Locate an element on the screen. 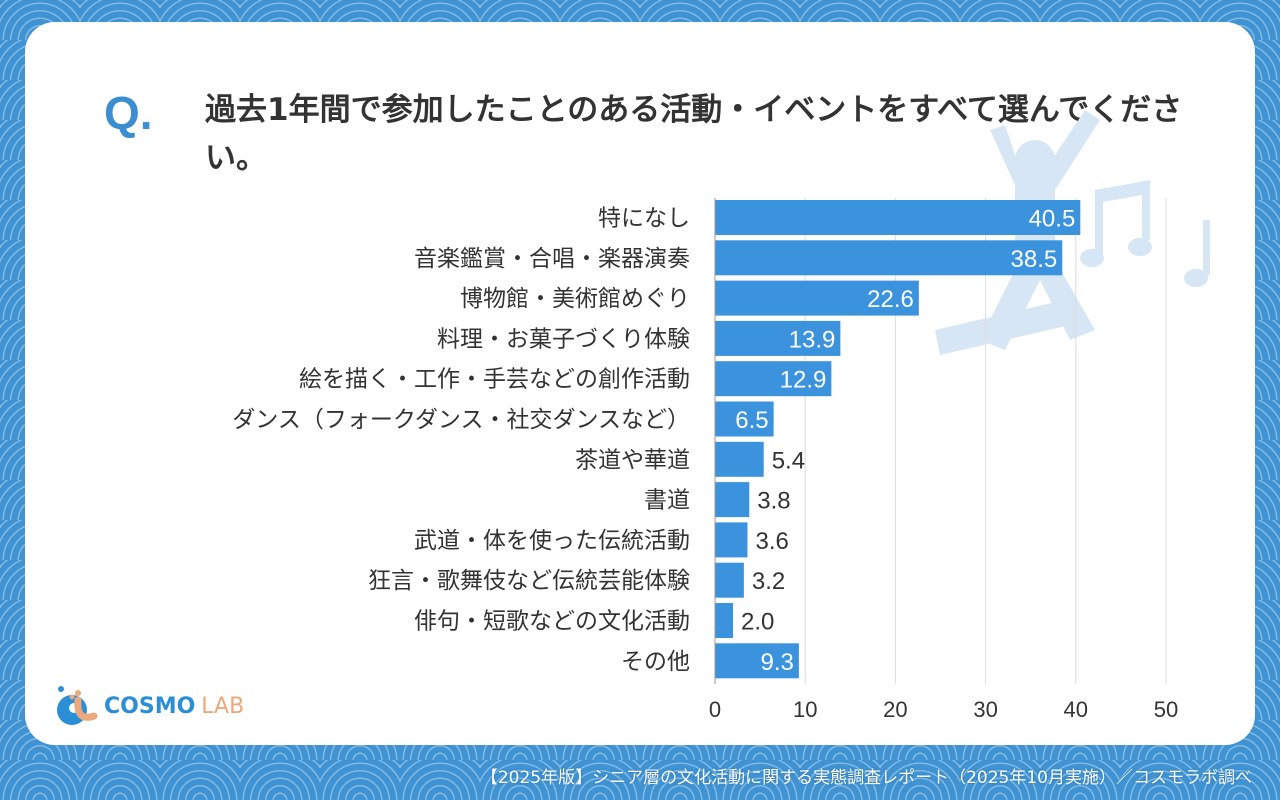 The height and width of the screenshot is (800, 1280). value-label: 3.8 is located at coordinates (773, 501).